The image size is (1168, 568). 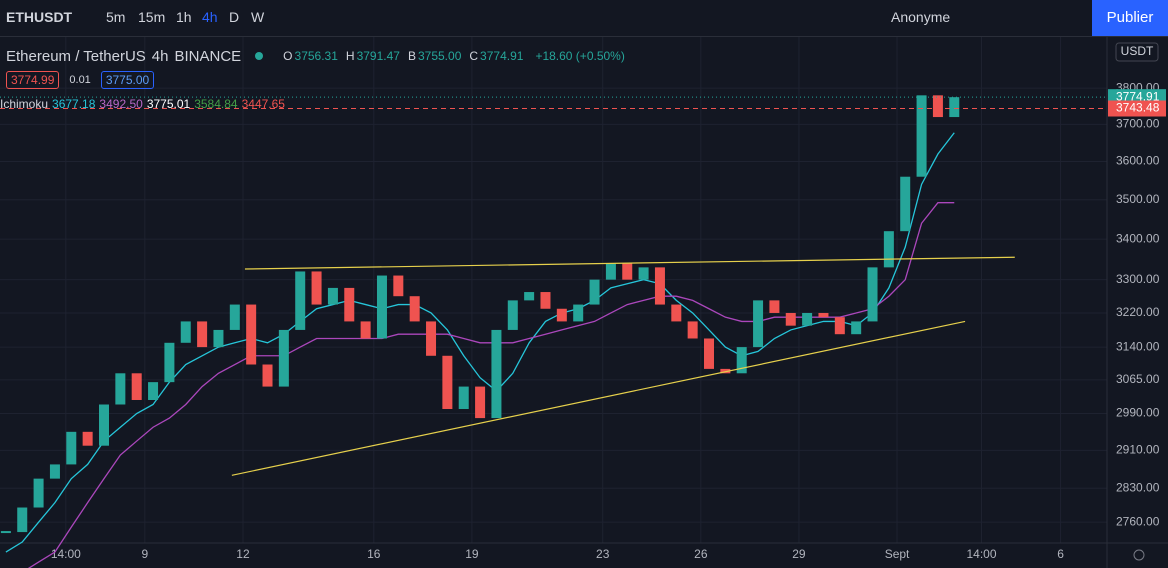 What do you see at coordinates (39, 17) in the screenshot?
I see `symbol: ETHUSDT` at bounding box center [39, 17].